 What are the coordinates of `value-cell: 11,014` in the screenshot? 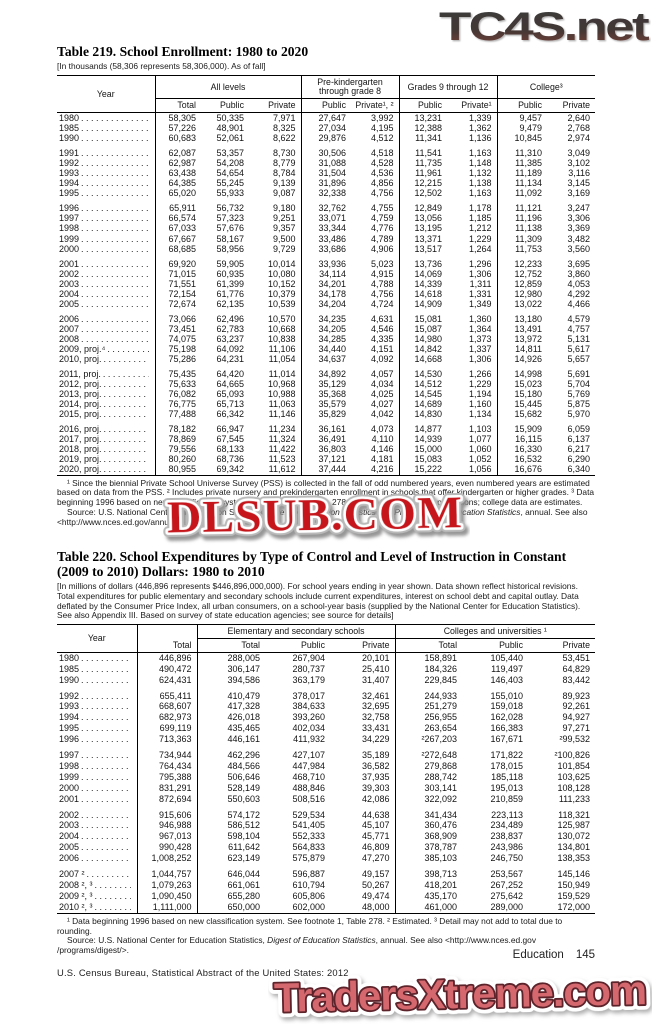 It's located at (282, 374).